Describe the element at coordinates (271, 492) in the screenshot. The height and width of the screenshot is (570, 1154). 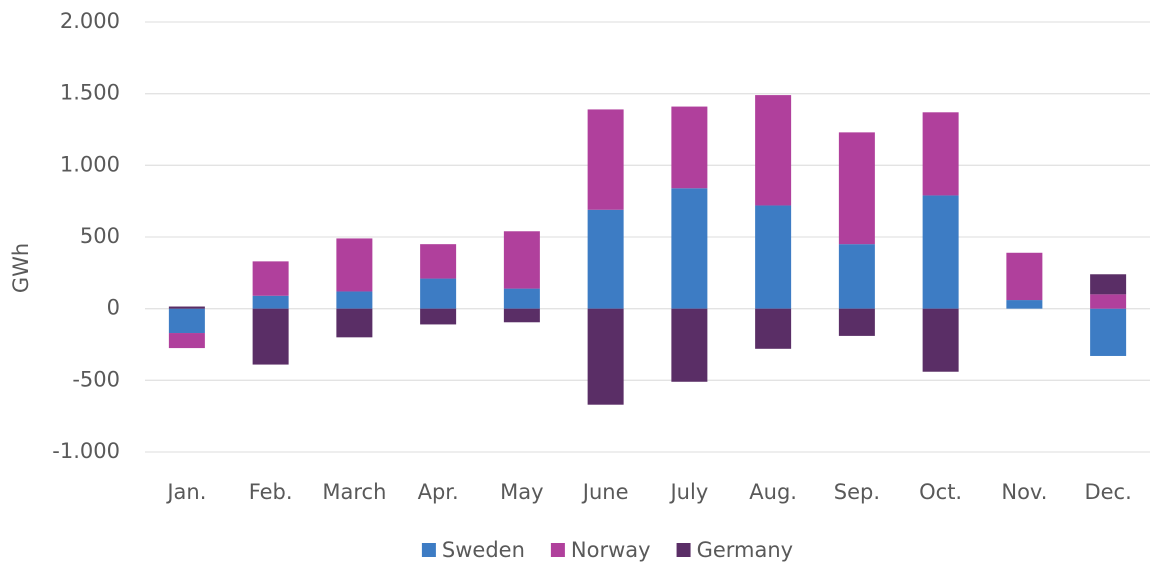
I see `x-tick-label: Feb.` at that location.